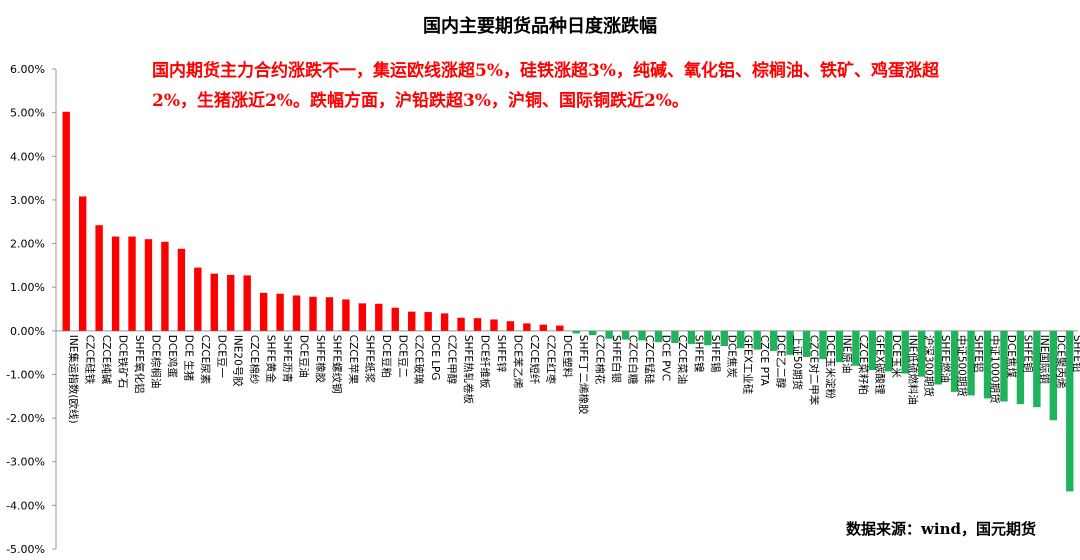  Describe the element at coordinates (90, 360) in the screenshot. I see `x-tick-label: CZCE硅铁` at that location.